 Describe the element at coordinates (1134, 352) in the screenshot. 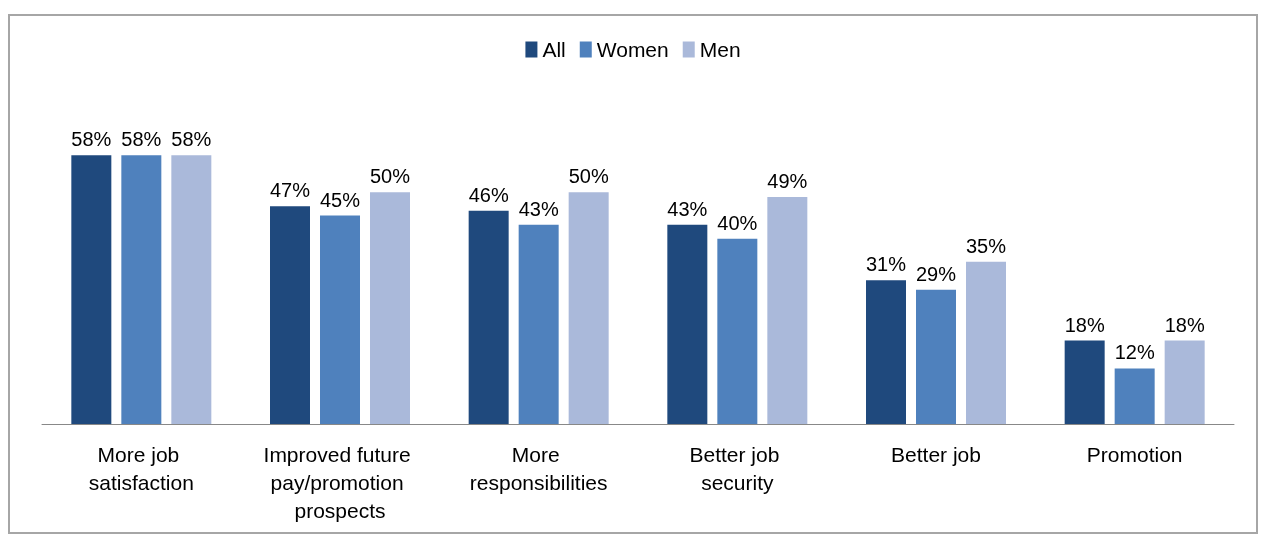

I see `data-label: 12%` at that location.